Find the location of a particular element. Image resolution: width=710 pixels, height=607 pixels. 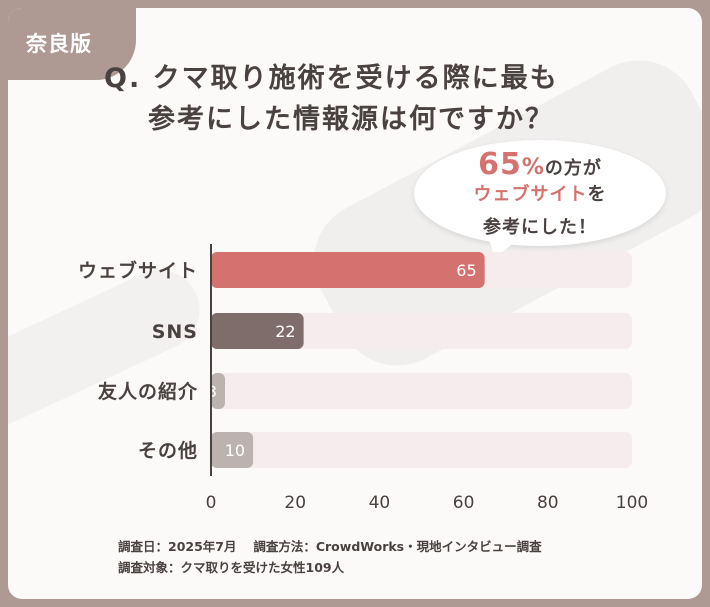

region-label: 奈良版 is located at coordinates (59, 44).